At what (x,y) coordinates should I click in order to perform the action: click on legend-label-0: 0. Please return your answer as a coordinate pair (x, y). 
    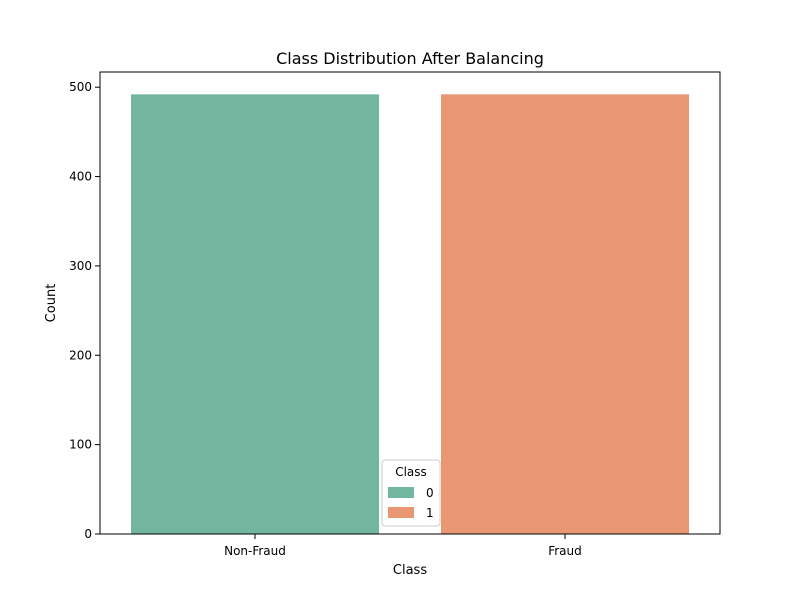
    Looking at the image, I should click on (430, 493).